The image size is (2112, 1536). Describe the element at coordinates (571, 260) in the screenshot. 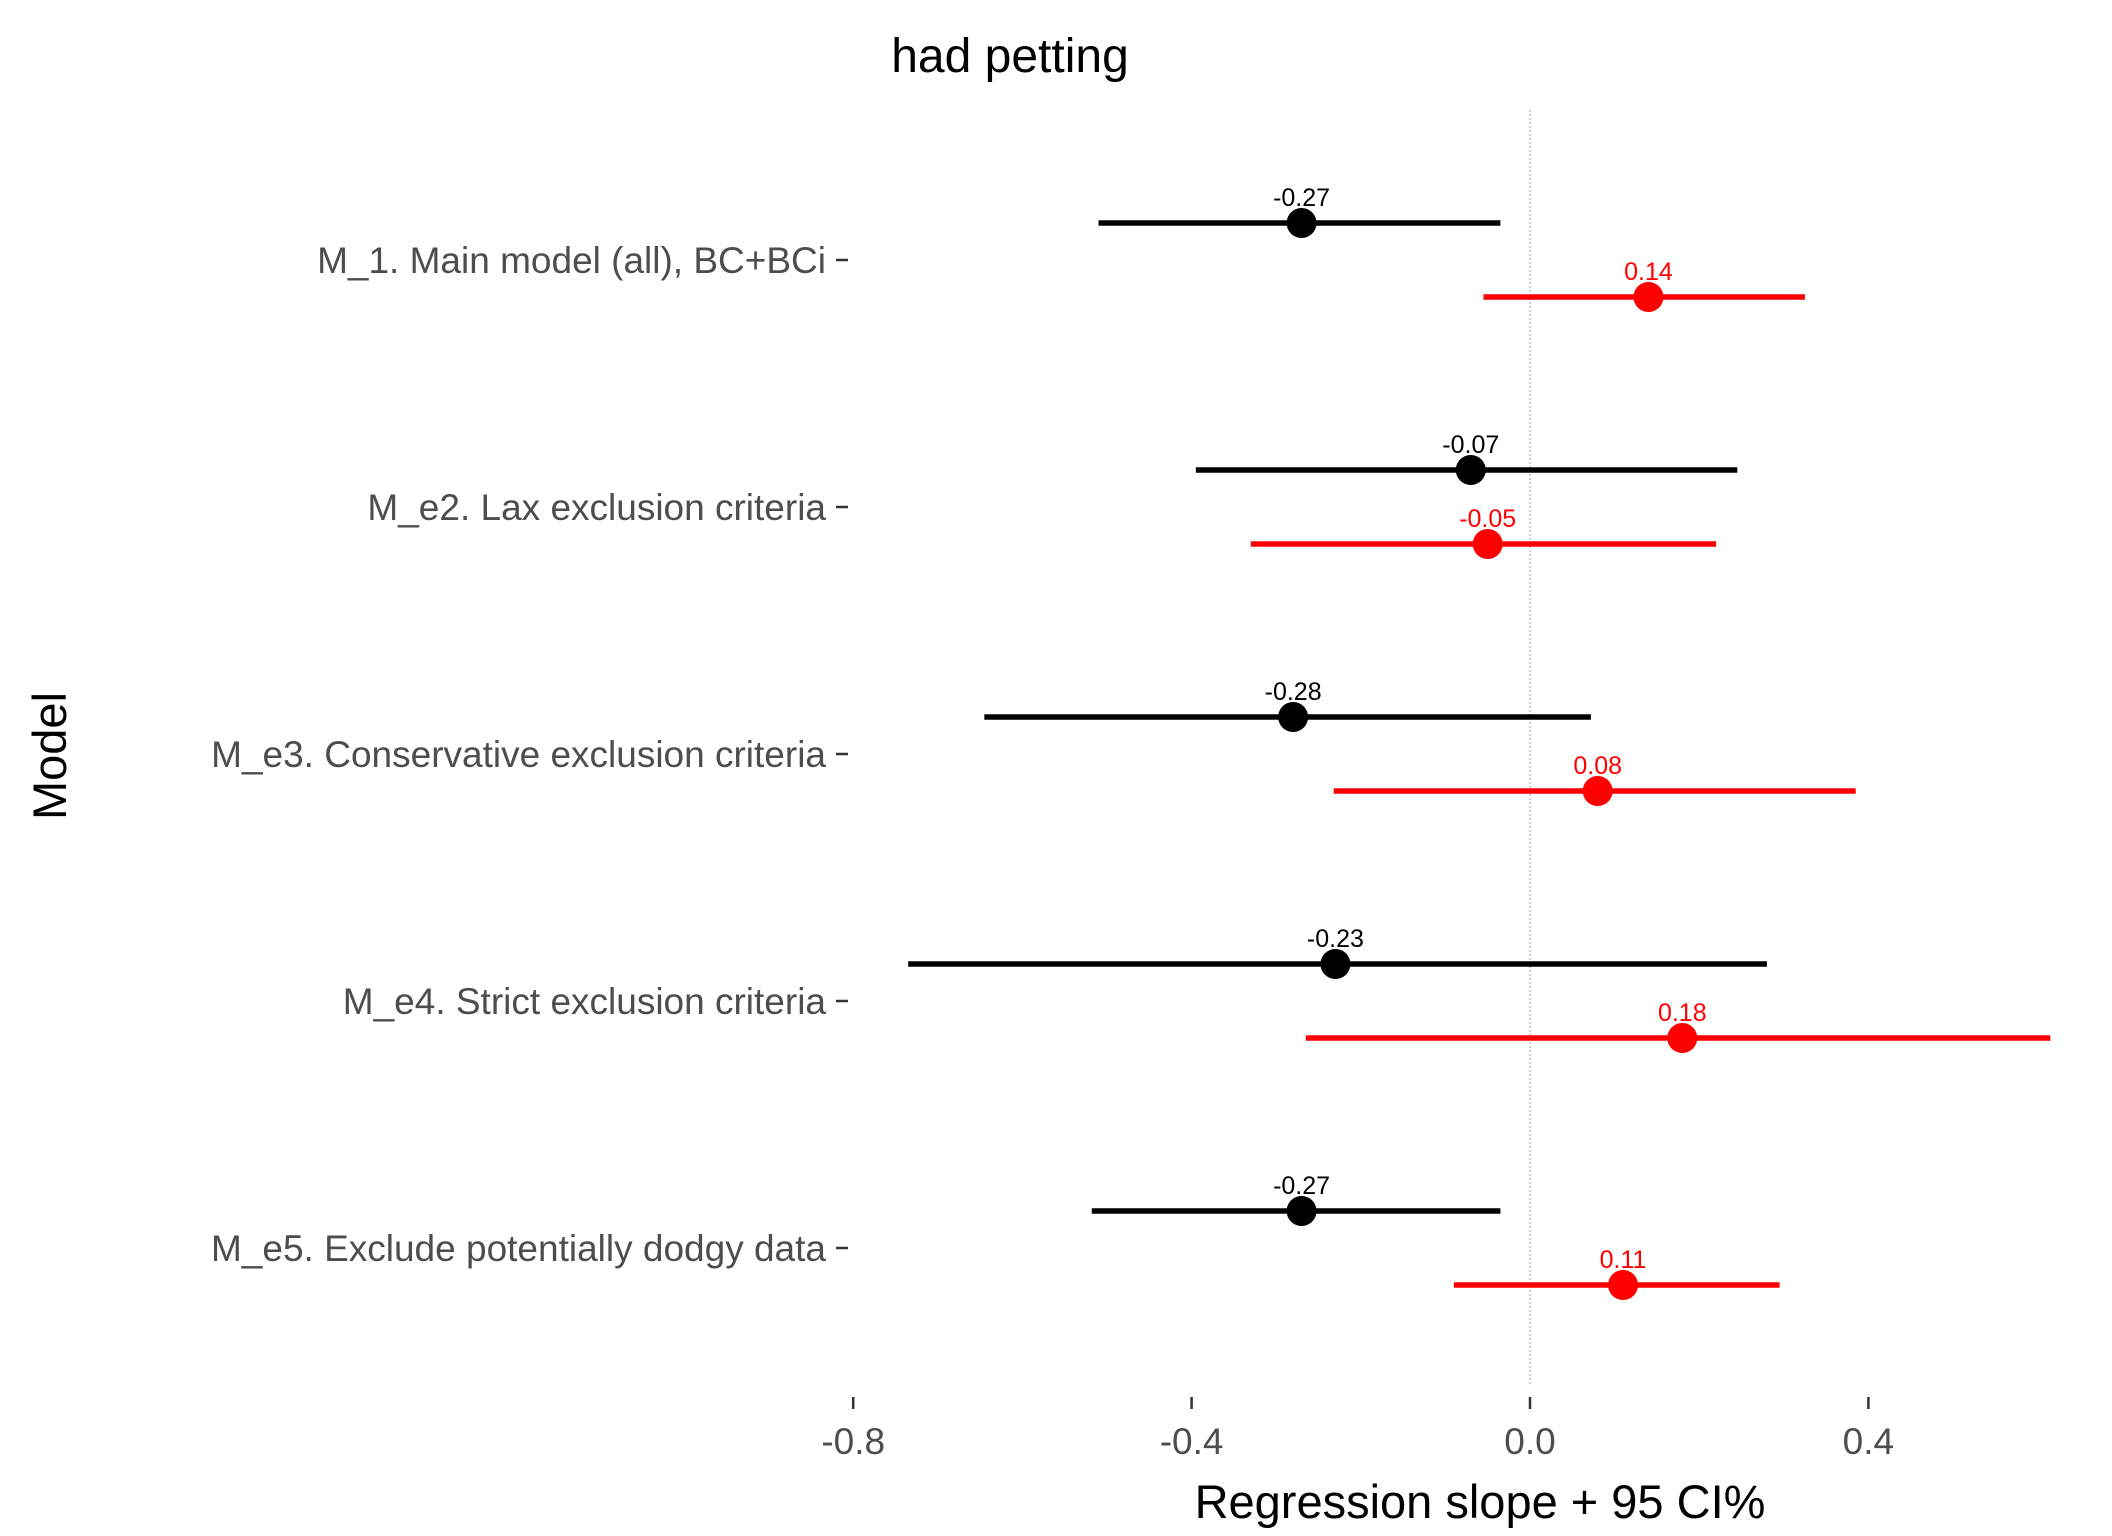

I see `y-tick-label: M_1. Main model (all), BC+BCi` at that location.